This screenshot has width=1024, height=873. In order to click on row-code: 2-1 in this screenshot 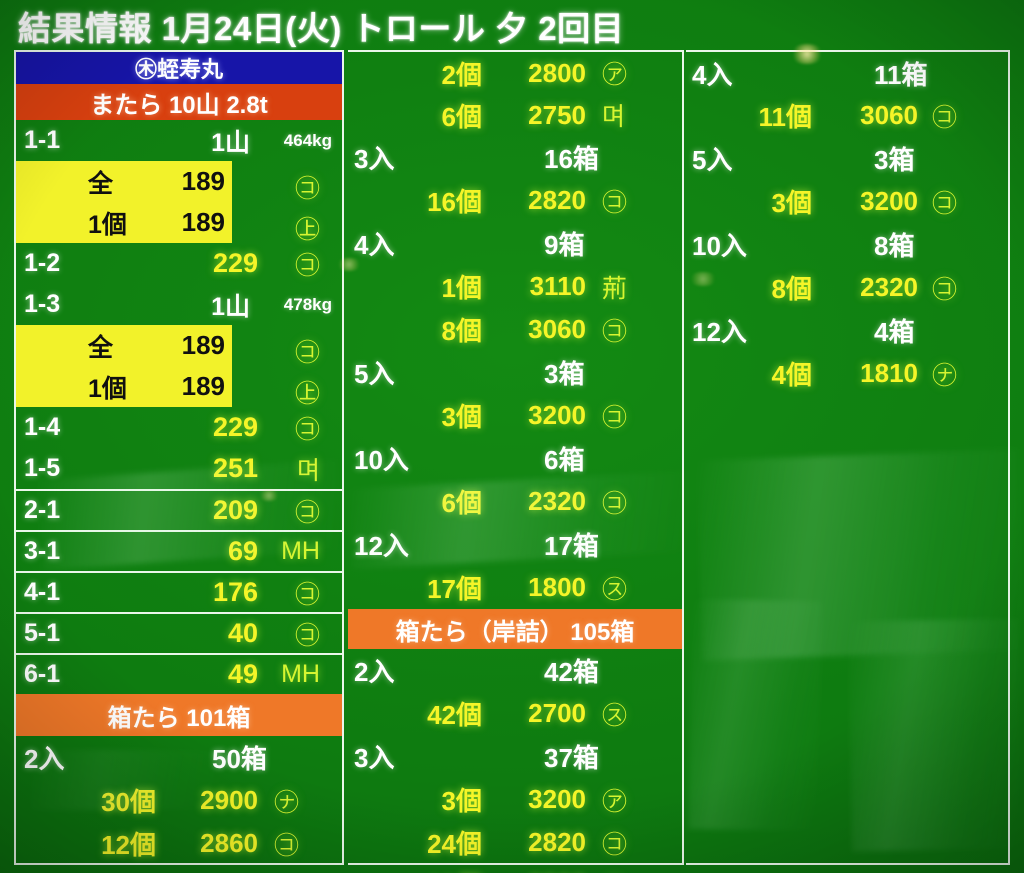, I will do `click(42, 510)`.